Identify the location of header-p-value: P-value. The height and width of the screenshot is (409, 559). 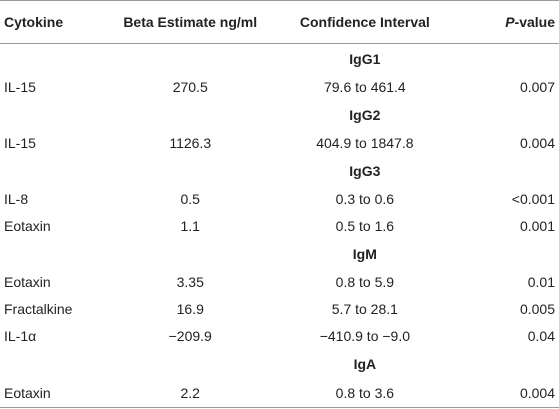
(509, 22).